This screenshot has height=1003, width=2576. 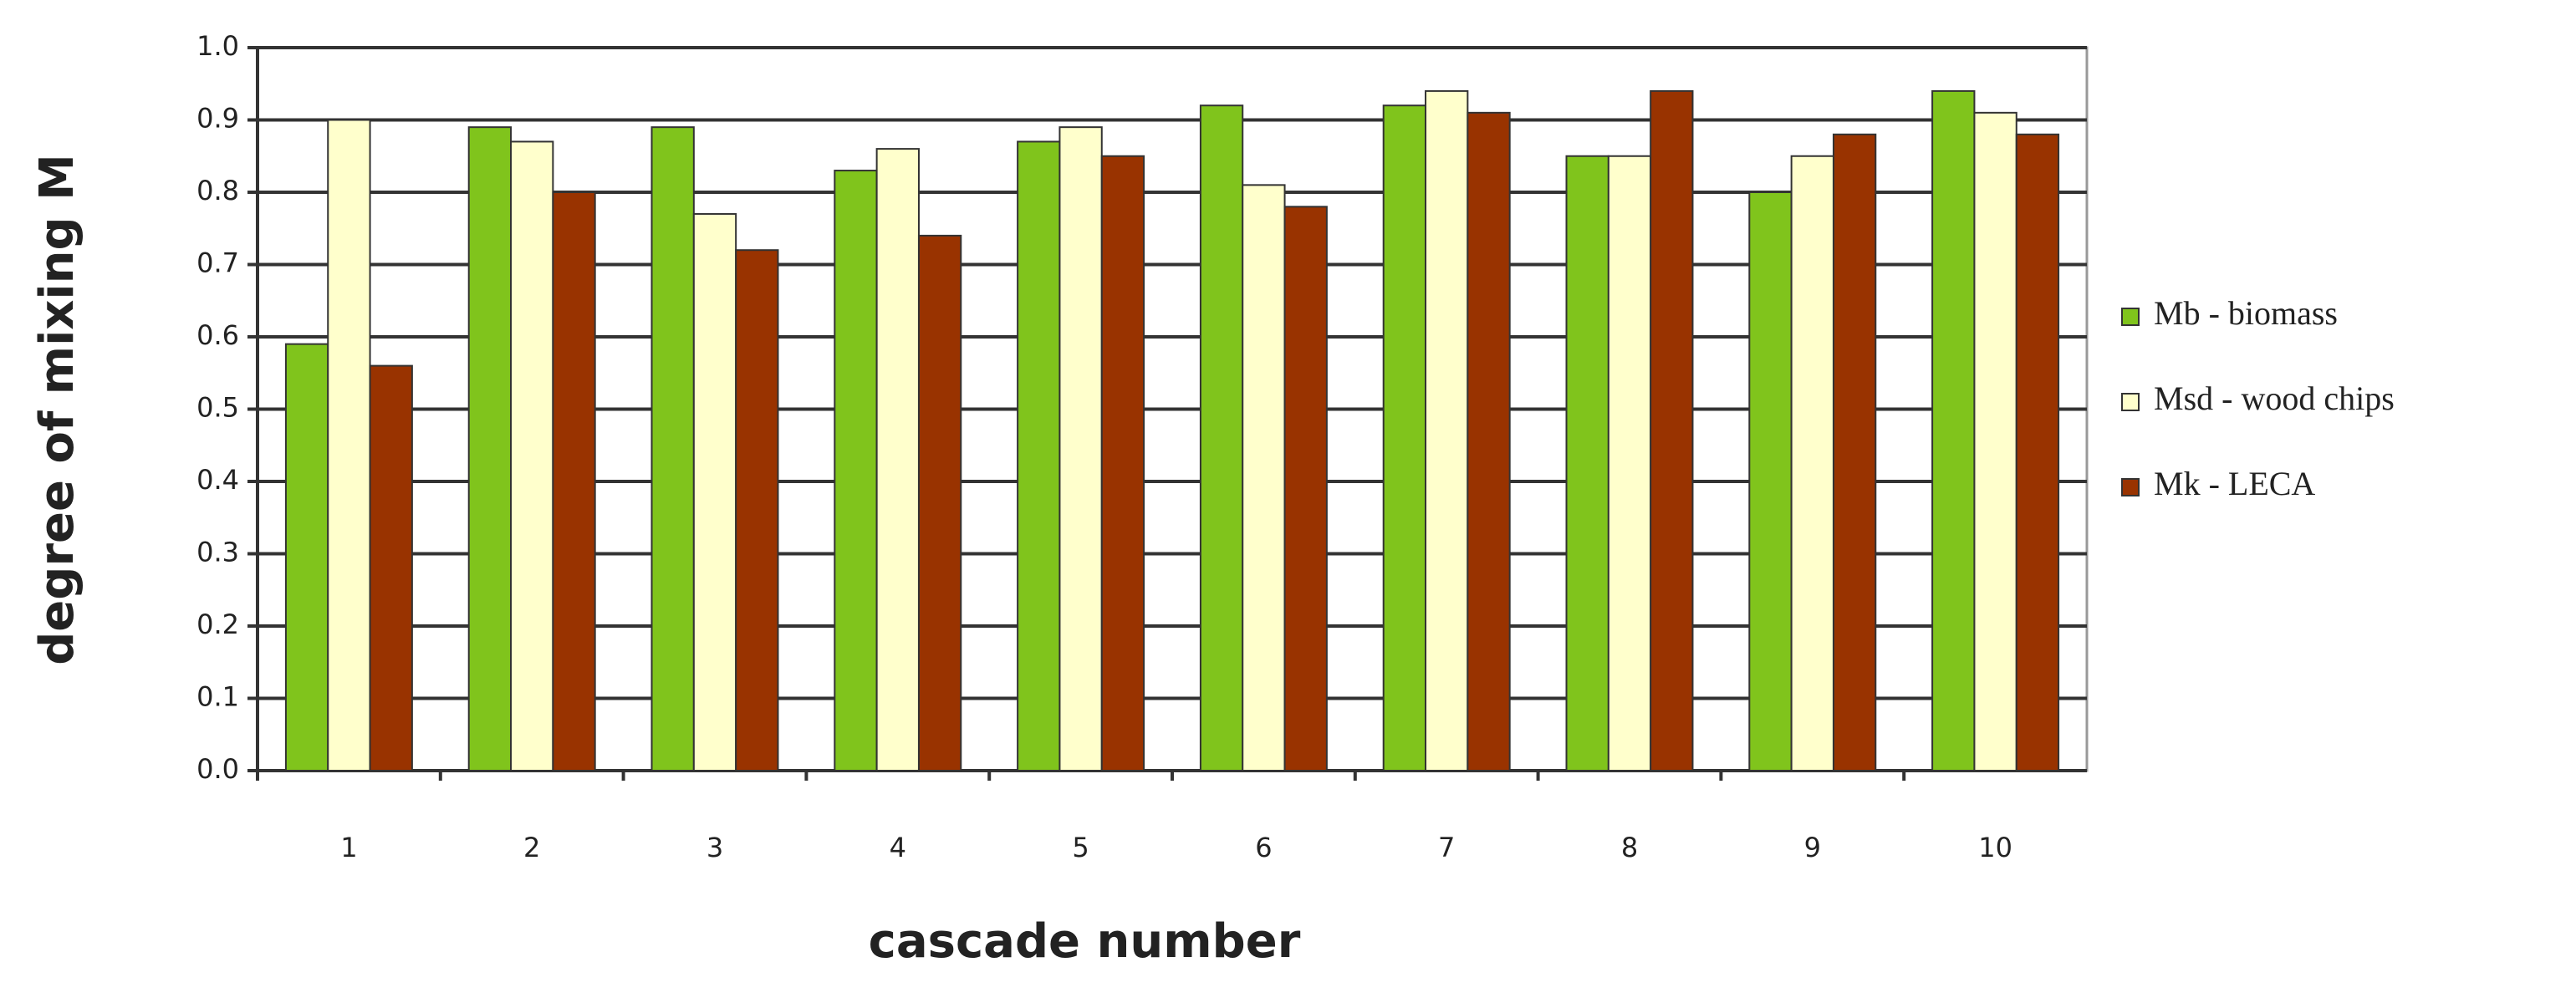 What do you see at coordinates (57, 409) in the screenshot?
I see `y-axis-title: degree of mixing M` at bounding box center [57, 409].